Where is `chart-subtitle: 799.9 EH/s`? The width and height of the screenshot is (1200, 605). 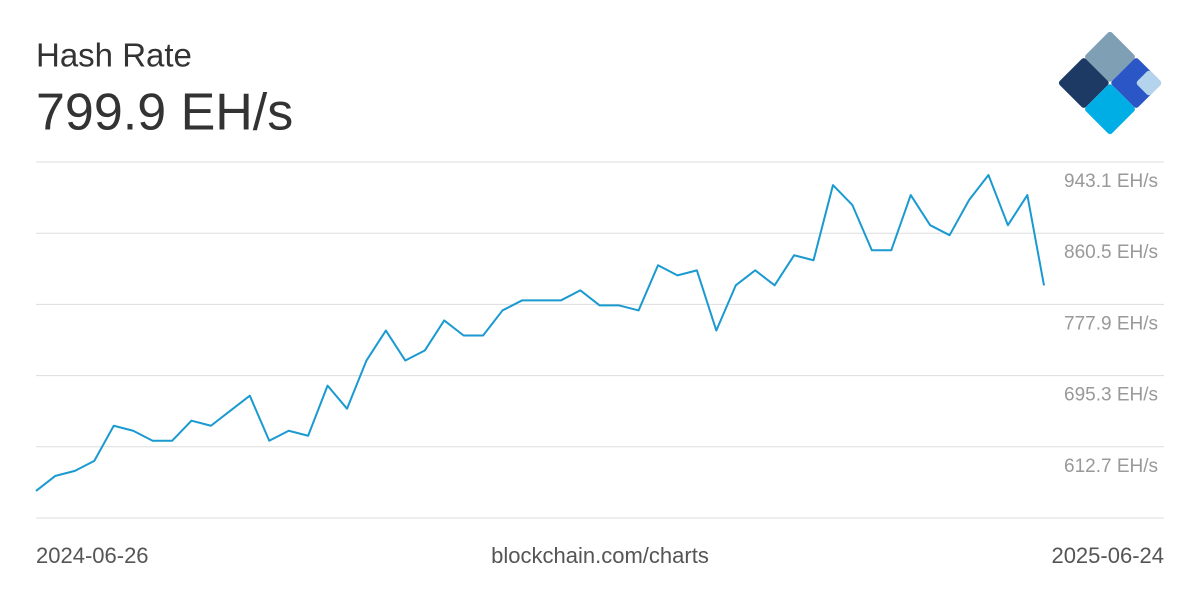
chart-subtitle: 799.9 EH/s is located at coordinates (164, 113).